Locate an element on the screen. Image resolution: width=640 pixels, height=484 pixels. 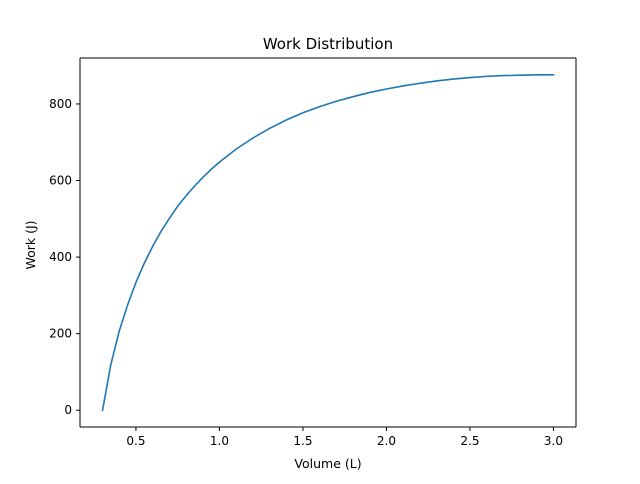
y-tick-label: 400 is located at coordinates (60, 257).